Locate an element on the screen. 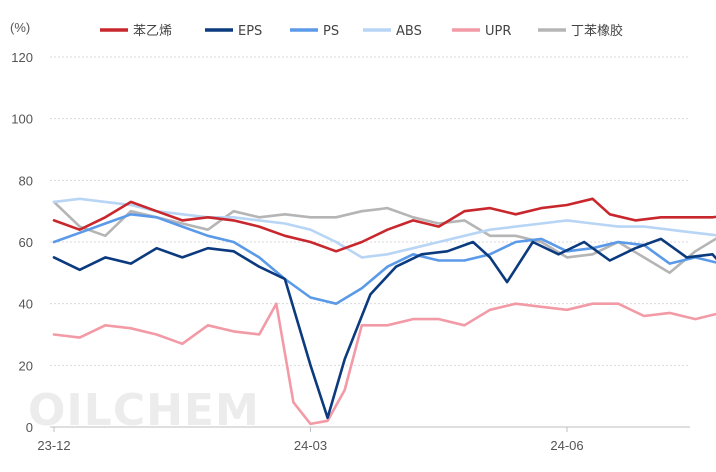  y-tick-label: 0 is located at coordinates (29, 427).